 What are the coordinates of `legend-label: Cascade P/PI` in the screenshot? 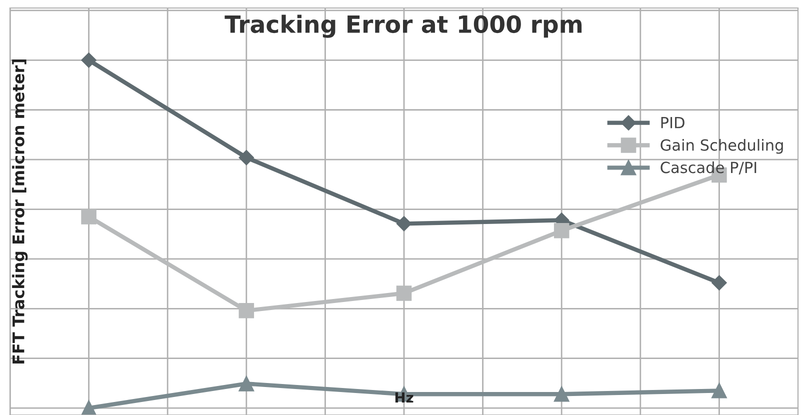 It's located at (708, 167).